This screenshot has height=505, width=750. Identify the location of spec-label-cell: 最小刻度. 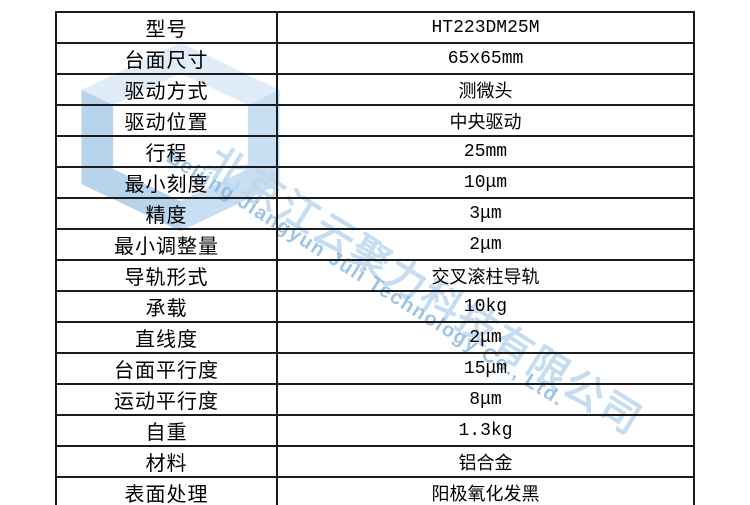
(166, 182).